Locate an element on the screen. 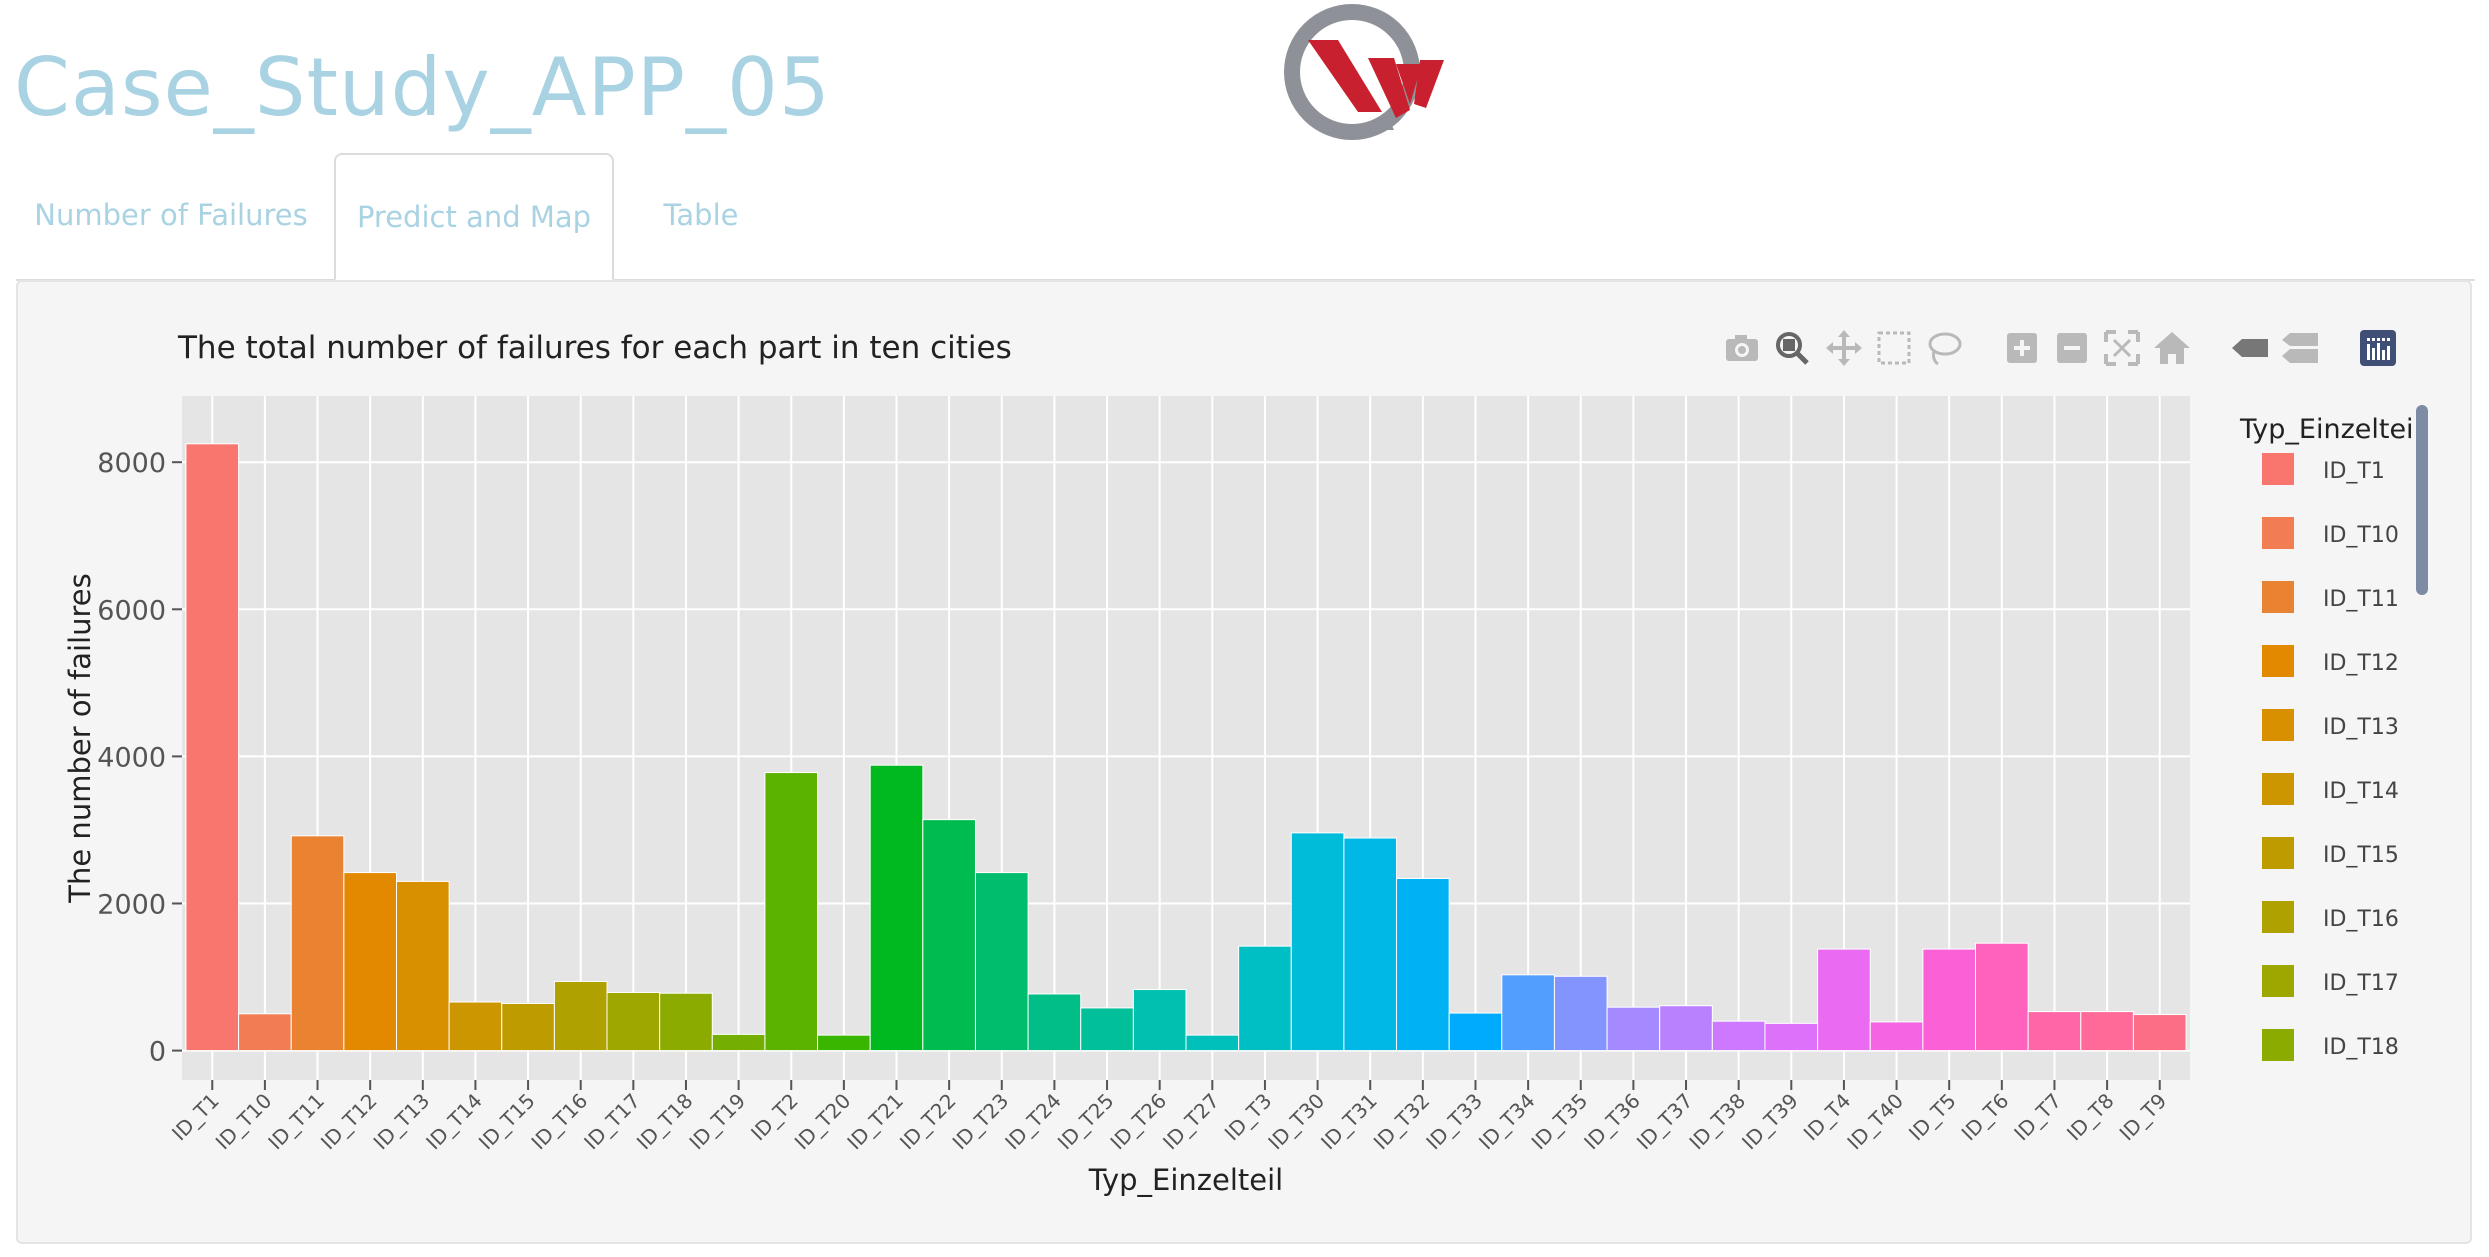 This screenshot has width=2489, height=1257. bar-ID_T32 is located at coordinates (1423, 964).